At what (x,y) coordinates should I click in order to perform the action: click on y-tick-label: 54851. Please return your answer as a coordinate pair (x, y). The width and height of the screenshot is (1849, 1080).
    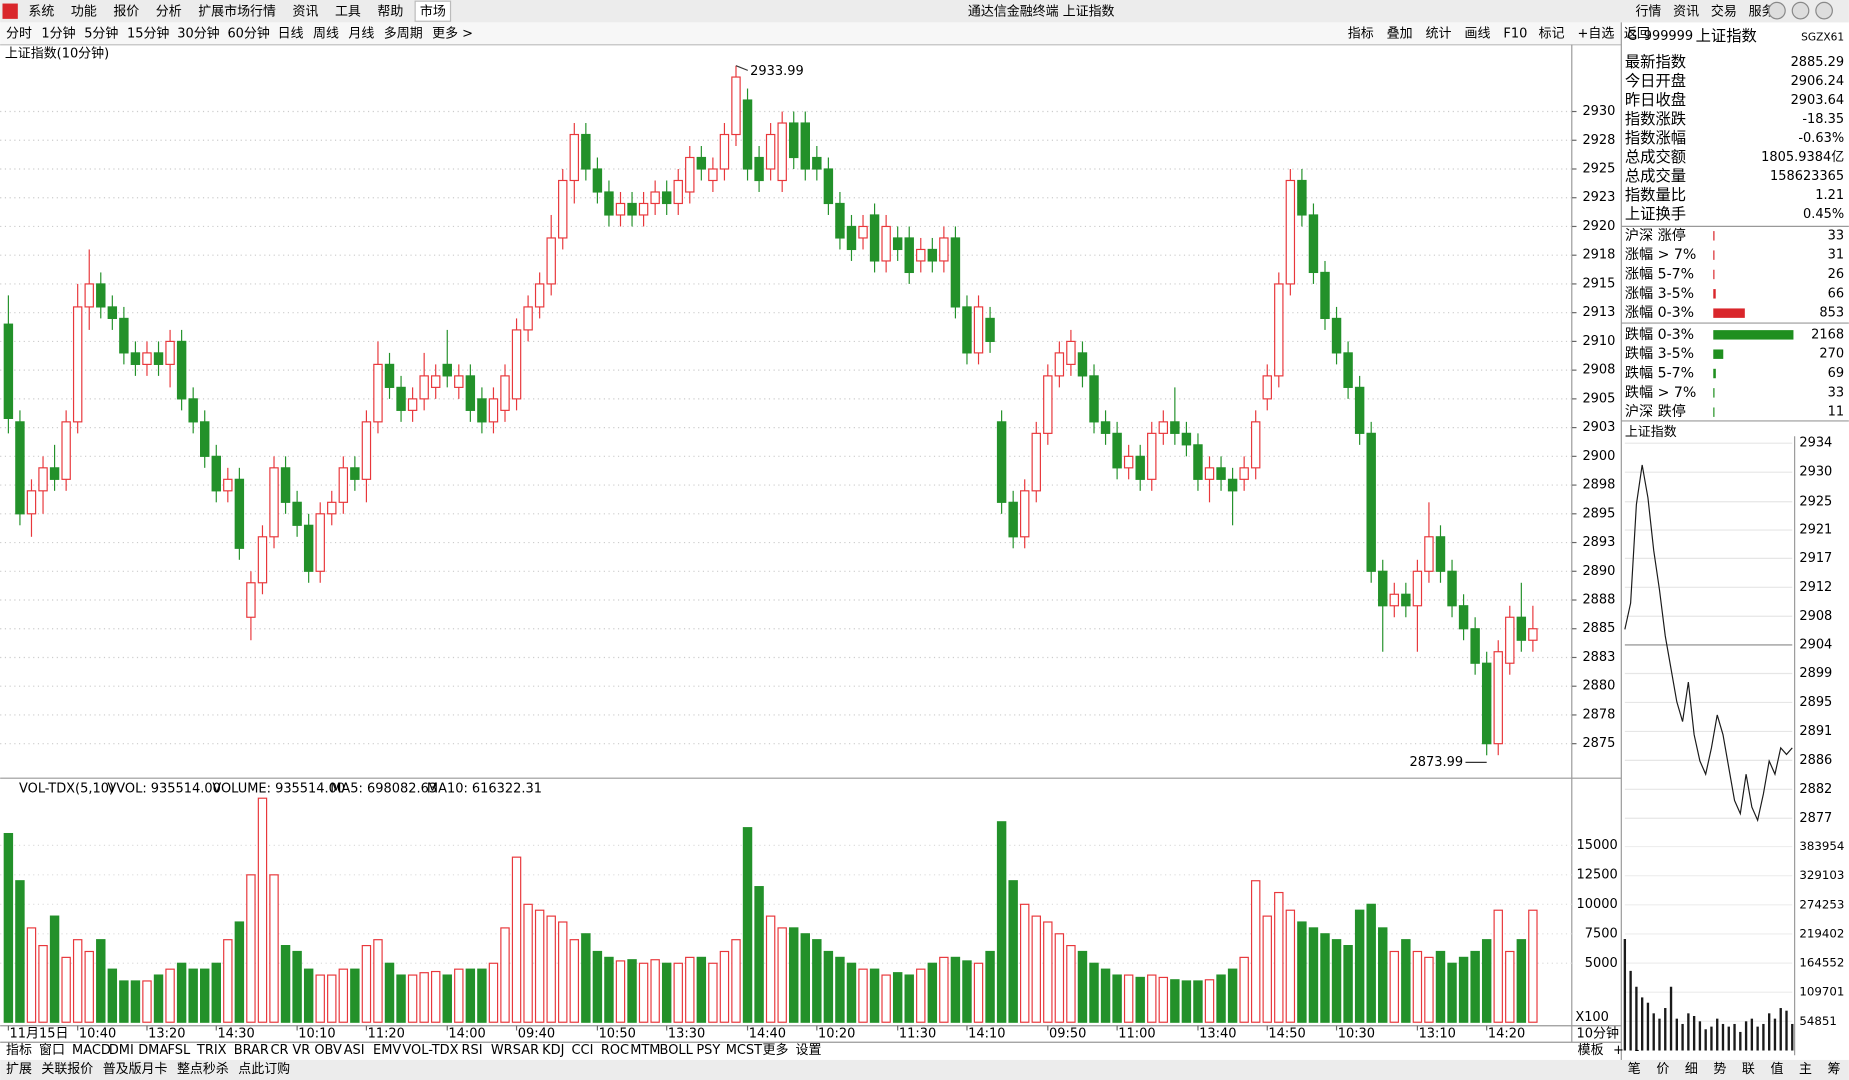
    Looking at the image, I should click on (1817, 1021).